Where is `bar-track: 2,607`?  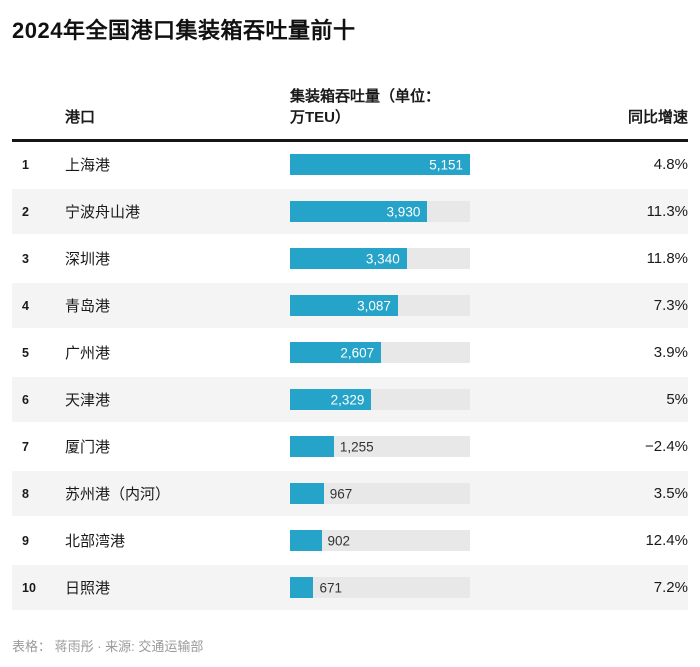 bar-track: 2,607 is located at coordinates (380, 352).